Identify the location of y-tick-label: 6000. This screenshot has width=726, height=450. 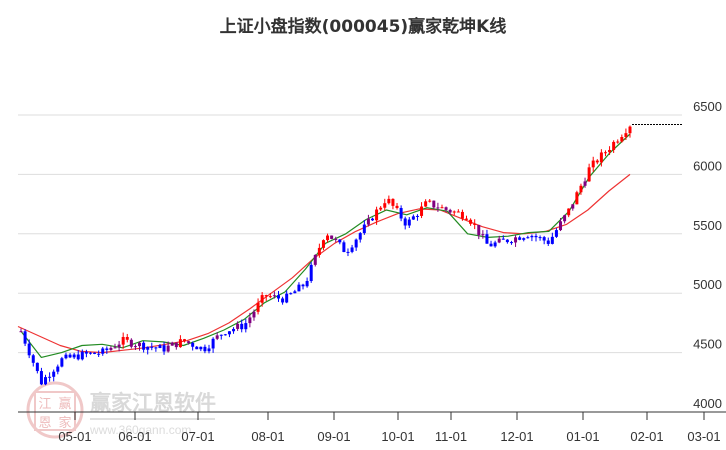
(707, 165).